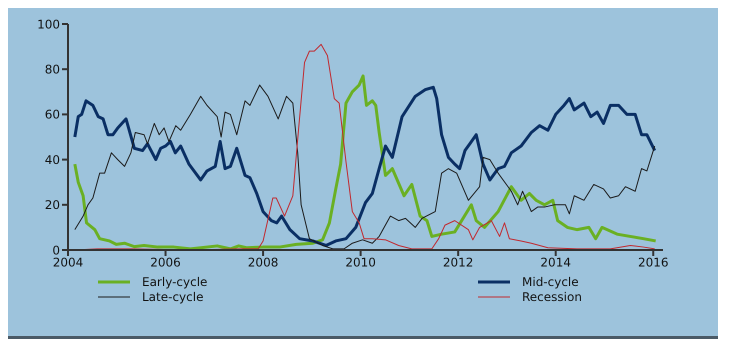 The width and height of the screenshot is (737, 350). What do you see at coordinates (458, 263) in the screenshot?
I see `x-tick-label: 2012` at bounding box center [458, 263].